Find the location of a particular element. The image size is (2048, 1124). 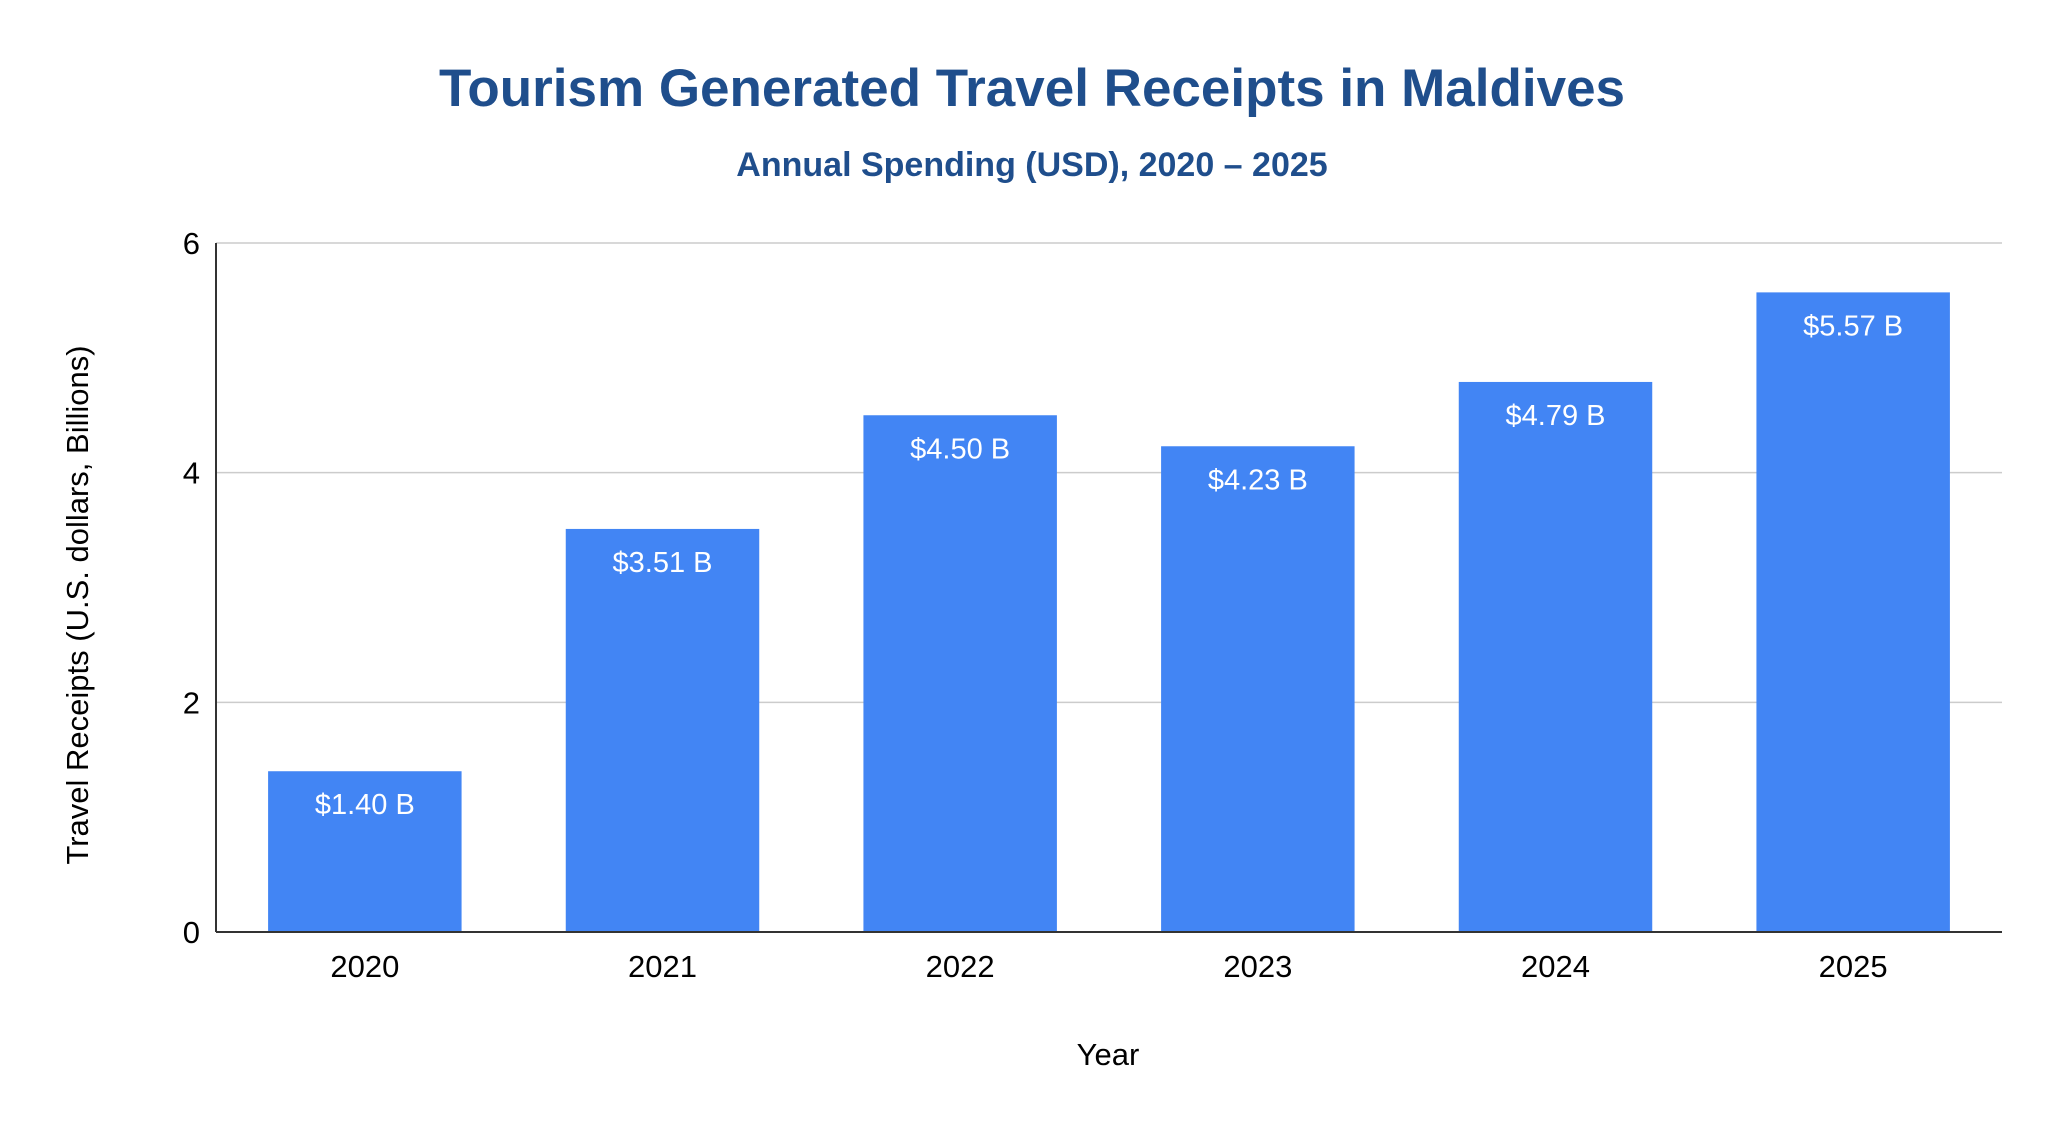

bar-2024 is located at coordinates (1555, 656).